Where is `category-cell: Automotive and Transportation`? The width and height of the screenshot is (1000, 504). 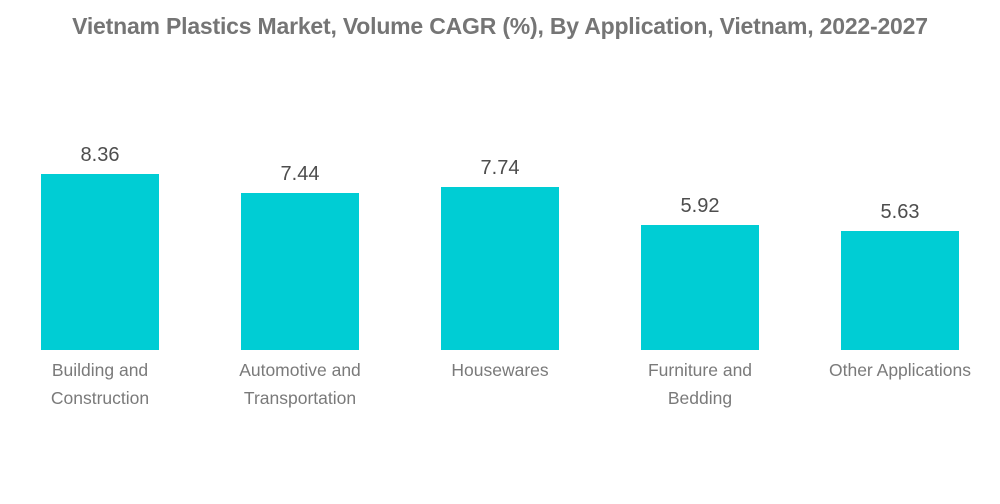
category-cell: Automotive and Transportation is located at coordinates (300, 384).